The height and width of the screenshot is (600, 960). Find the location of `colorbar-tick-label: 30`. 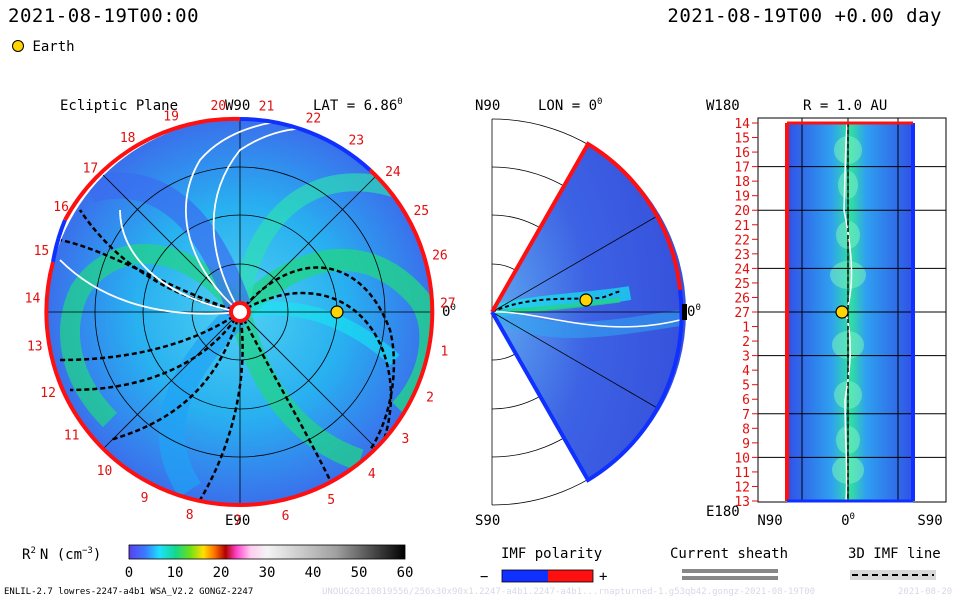

colorbar-tick-label: 30 is located at coordinates (267, 573).